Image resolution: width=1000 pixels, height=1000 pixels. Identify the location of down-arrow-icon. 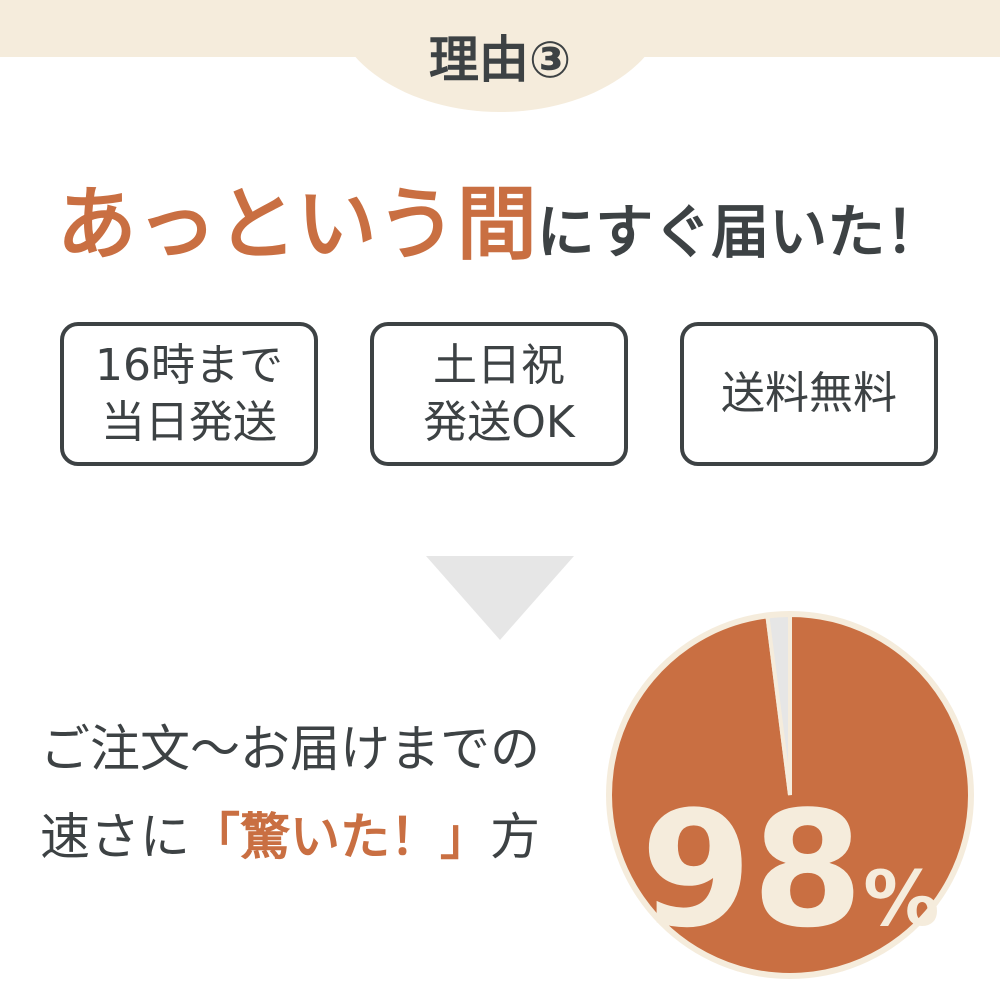
(500, 598).